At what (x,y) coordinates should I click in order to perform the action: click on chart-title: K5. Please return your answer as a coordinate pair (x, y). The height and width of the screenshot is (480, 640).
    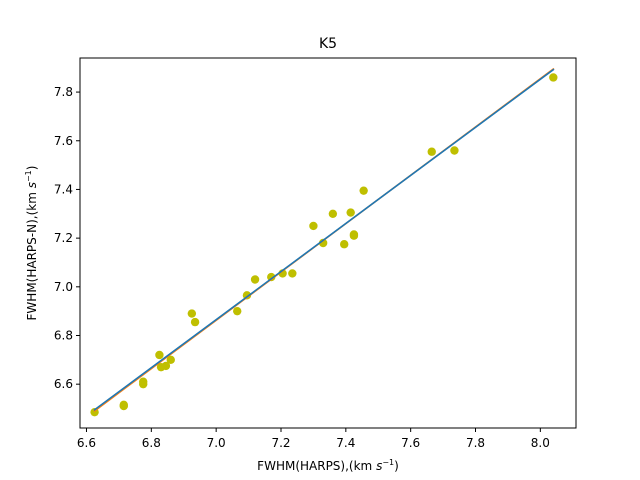
    Looking at the image, I should click on (328, 44).